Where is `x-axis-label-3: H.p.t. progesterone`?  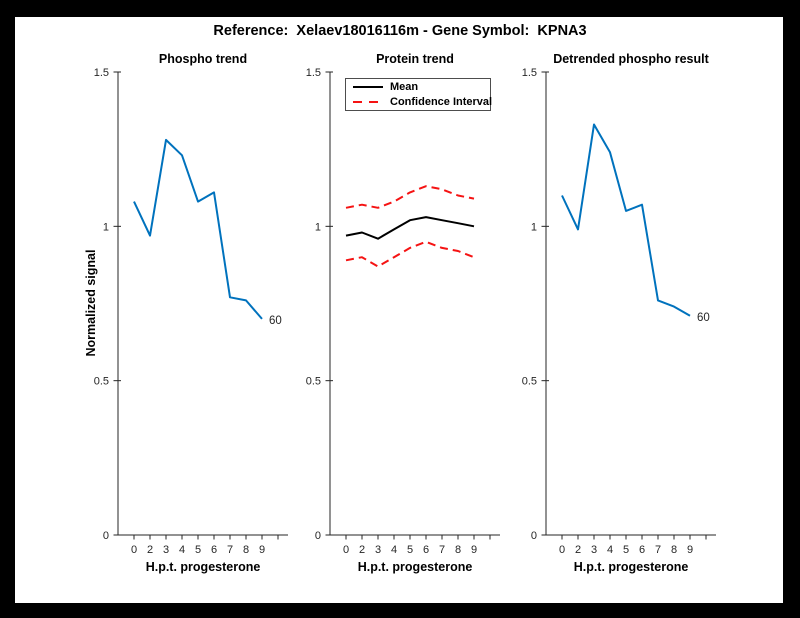 x-axis-label-3: H.p.t. progesterone is located at coordinates (631, 567).